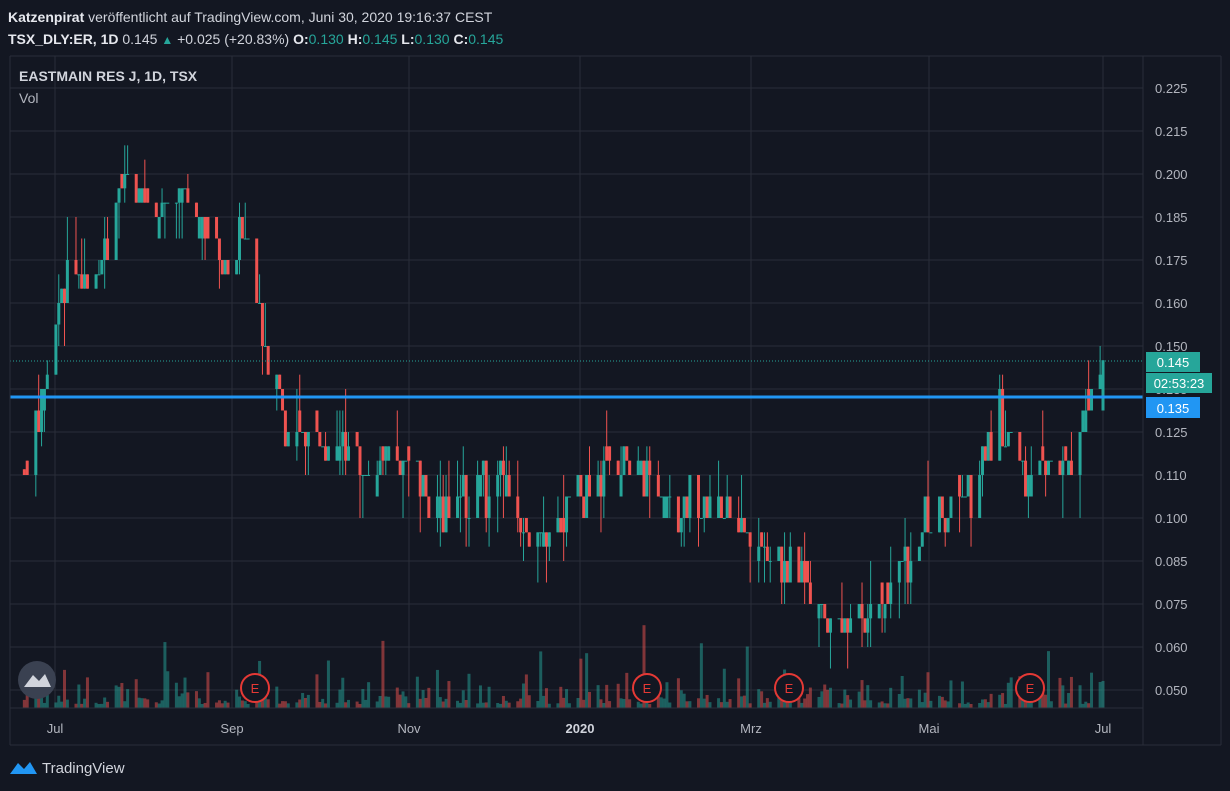  I want to click on time-label-mai: Mai, so click(929, 728).